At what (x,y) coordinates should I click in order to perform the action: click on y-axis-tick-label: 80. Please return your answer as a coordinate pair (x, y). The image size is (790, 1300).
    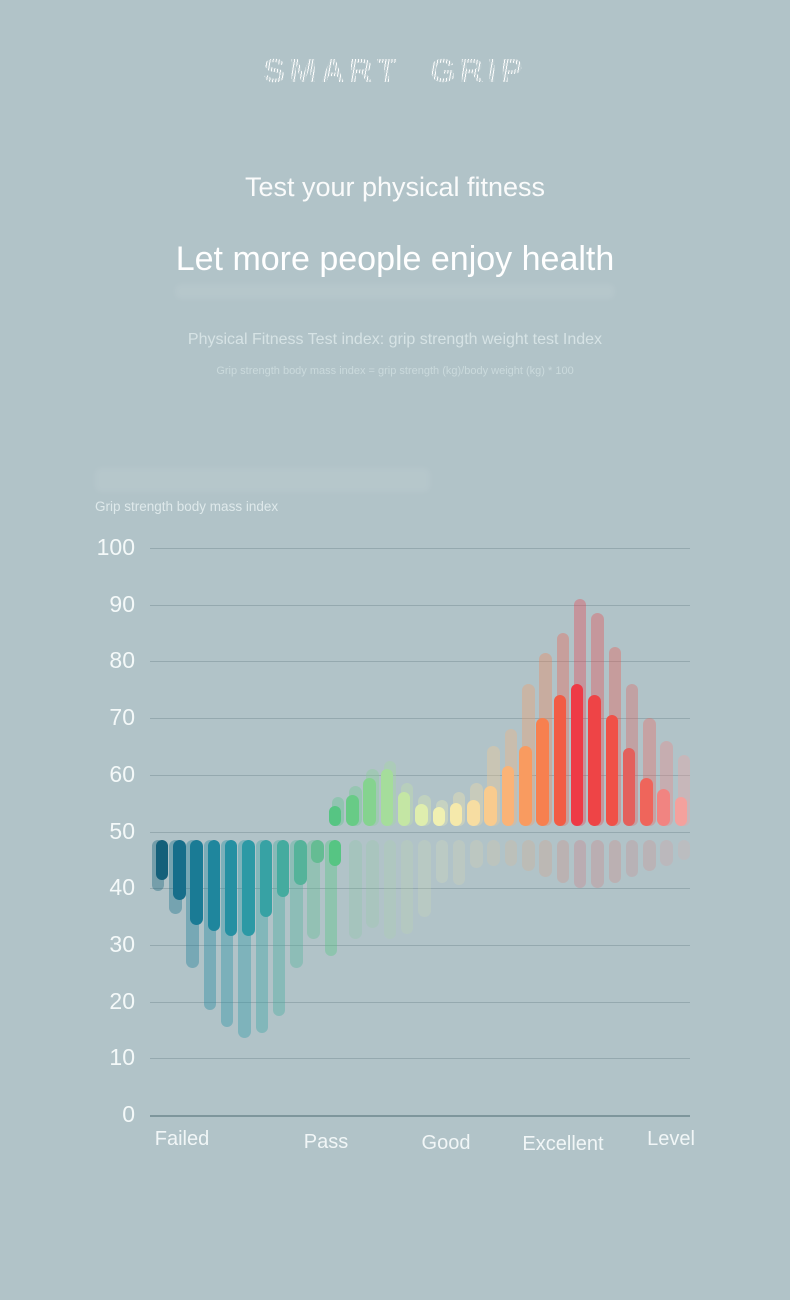
    Looking at the image, I should click on (122, 660).